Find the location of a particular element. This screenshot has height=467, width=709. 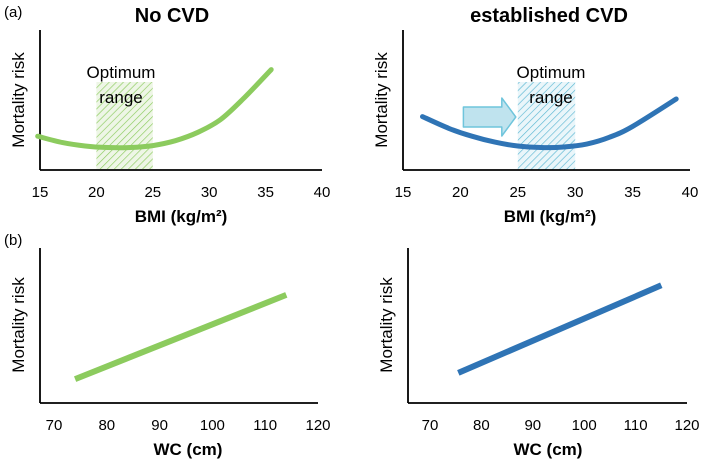

chart-title: established CVD is located at coordinates (549, 16).